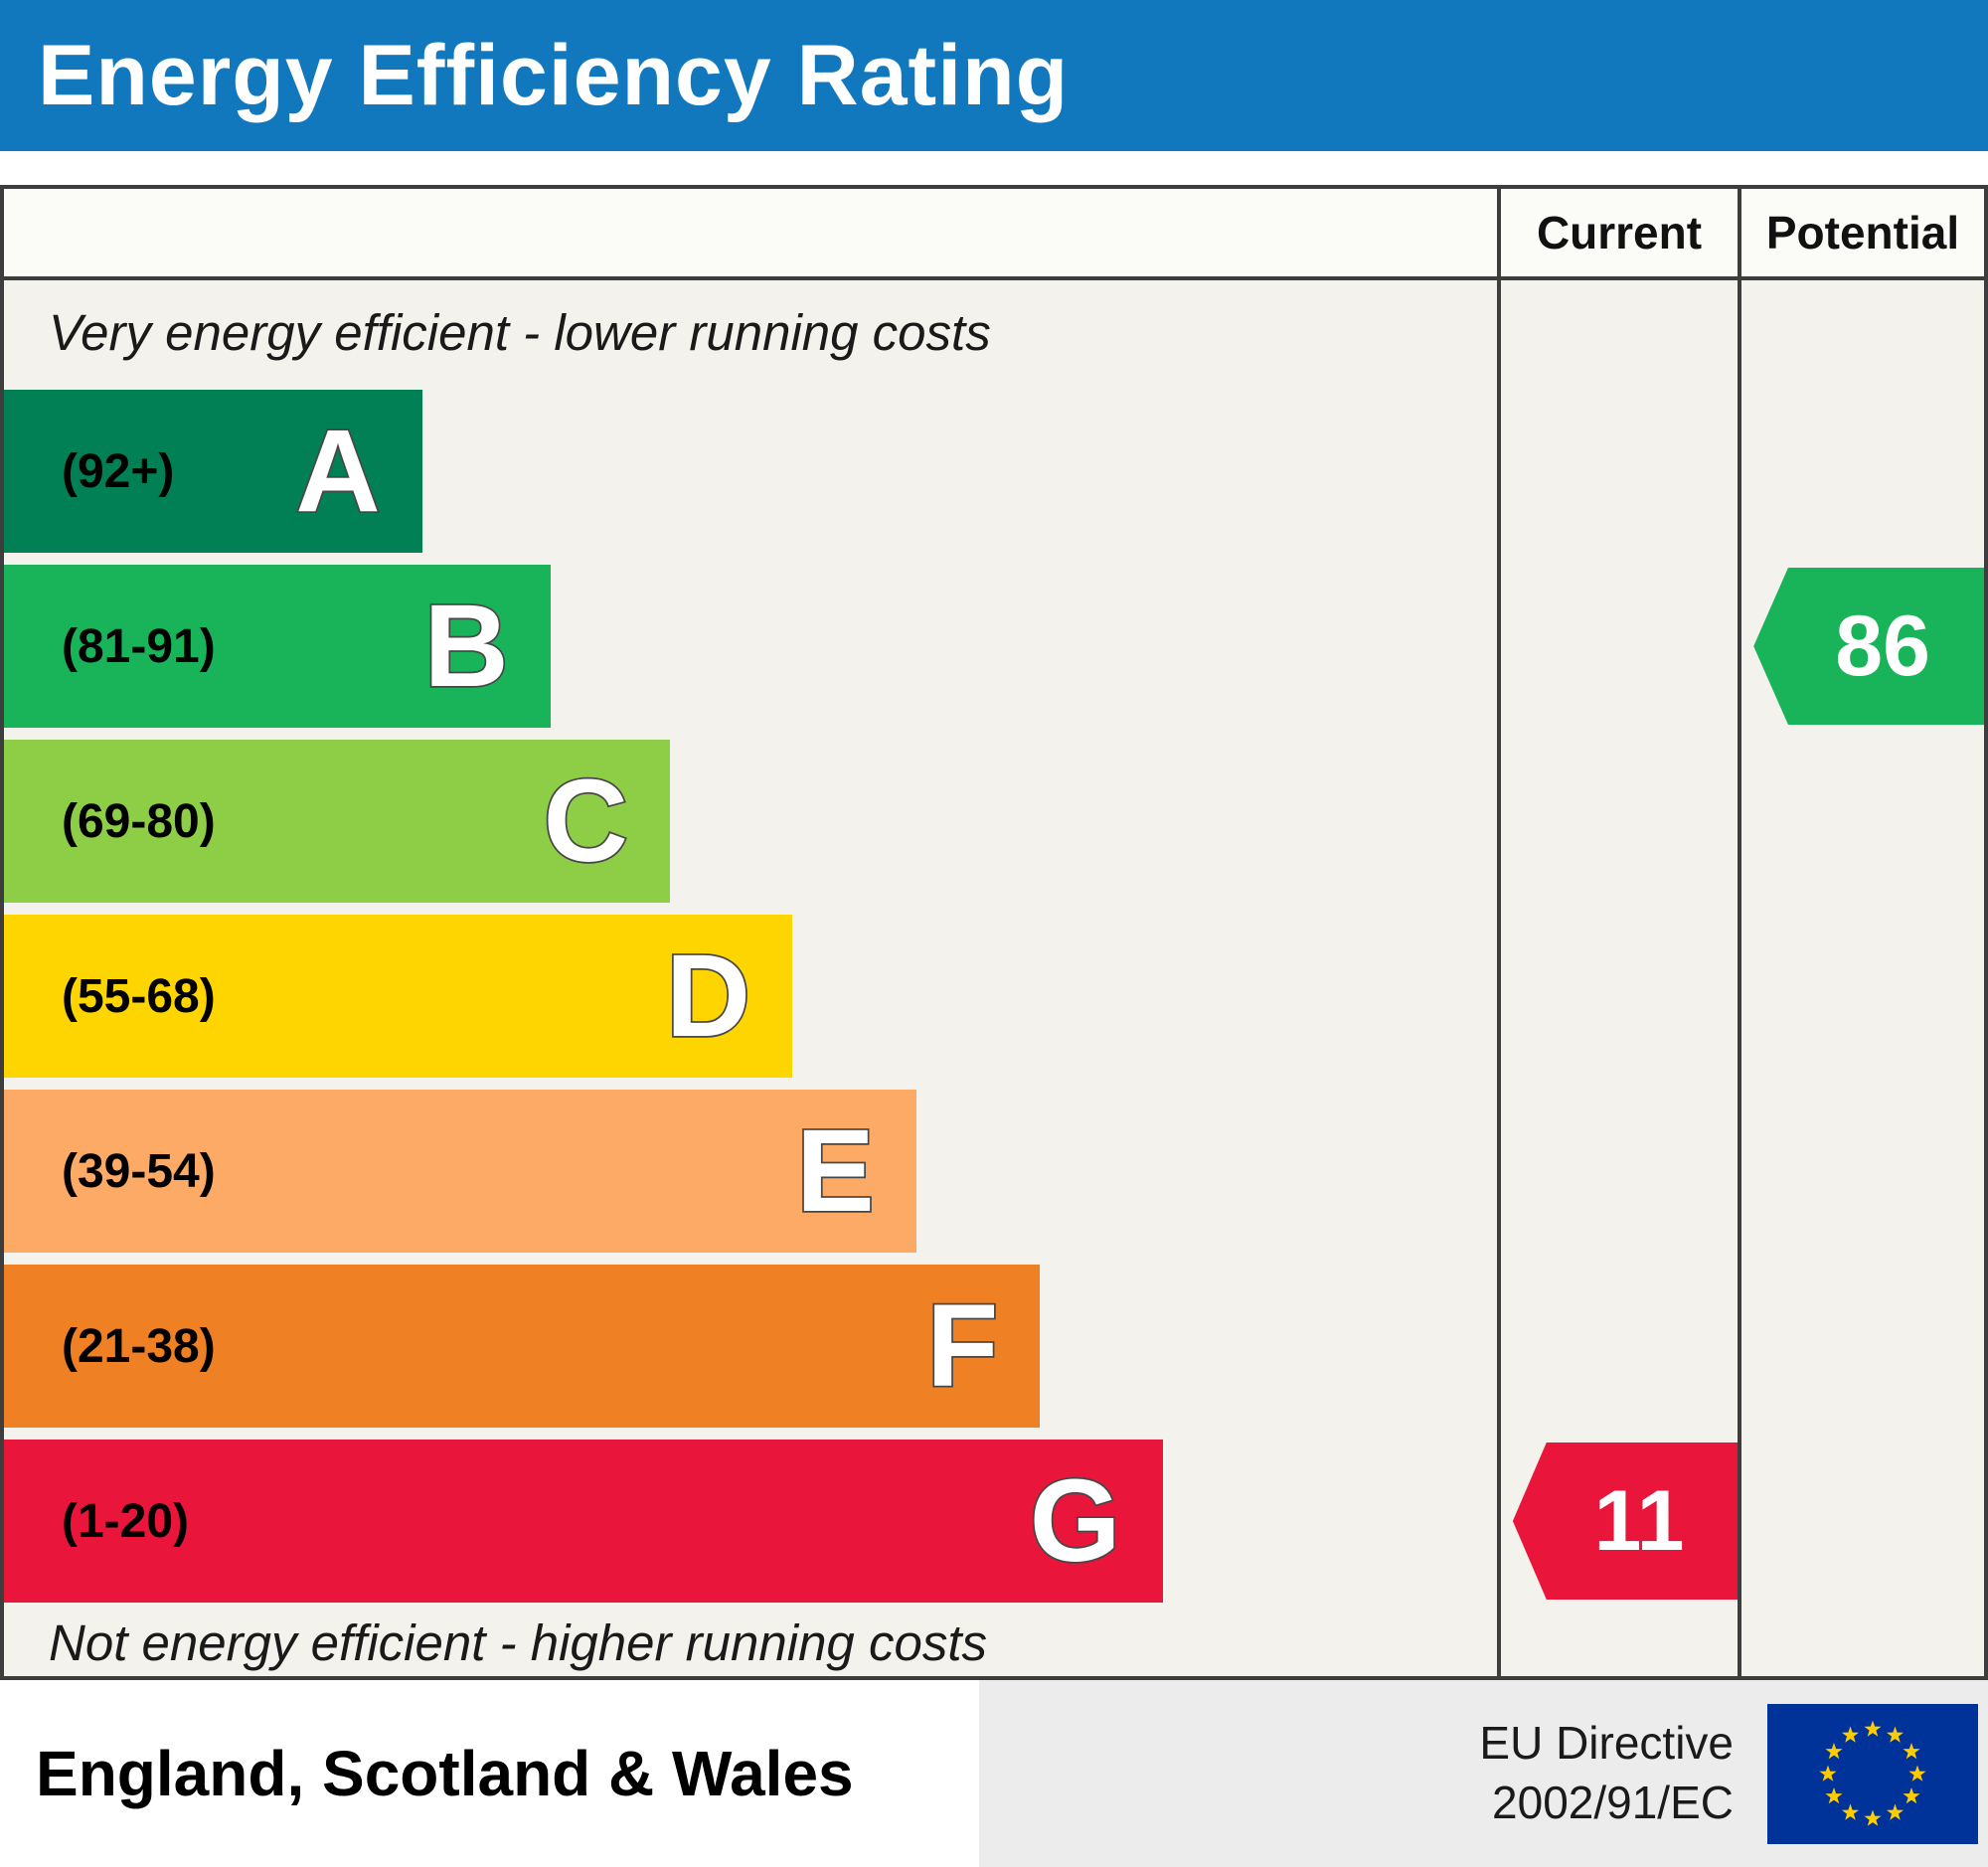  I want to click on band-row-b: (81-91) B, so click(750, 646).